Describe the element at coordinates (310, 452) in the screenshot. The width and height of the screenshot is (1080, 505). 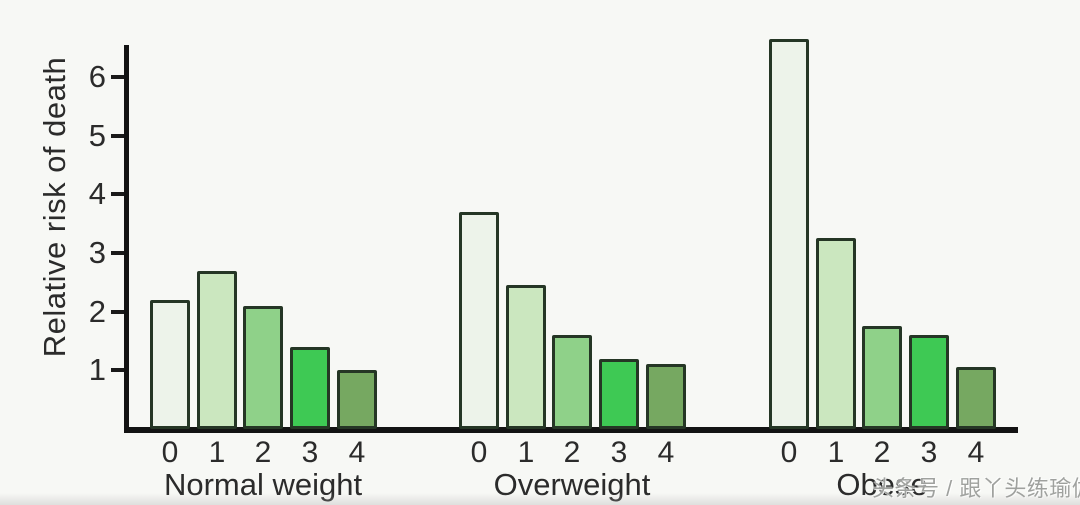
I see `x-tick-label-normal-weight-3: 3` at that location.